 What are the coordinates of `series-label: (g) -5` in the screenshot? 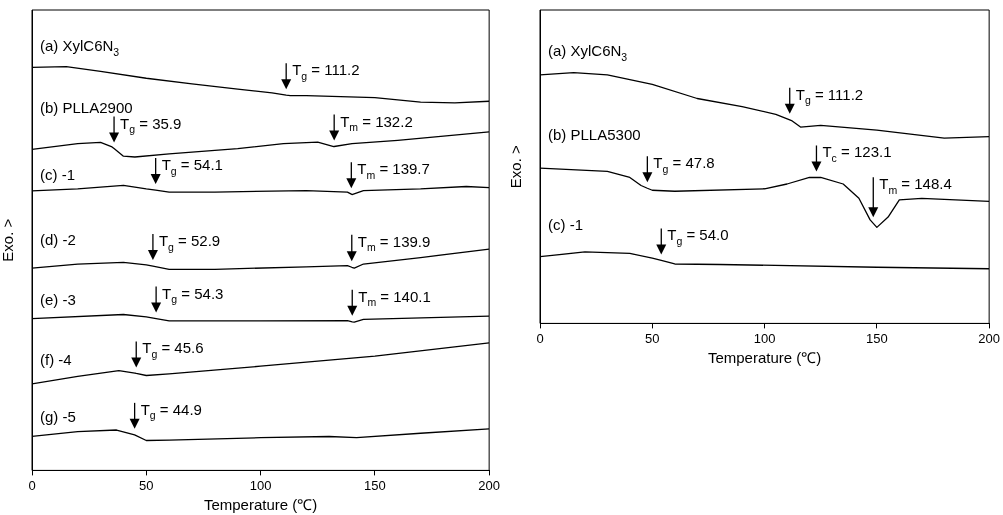 It's located at (58, 417).